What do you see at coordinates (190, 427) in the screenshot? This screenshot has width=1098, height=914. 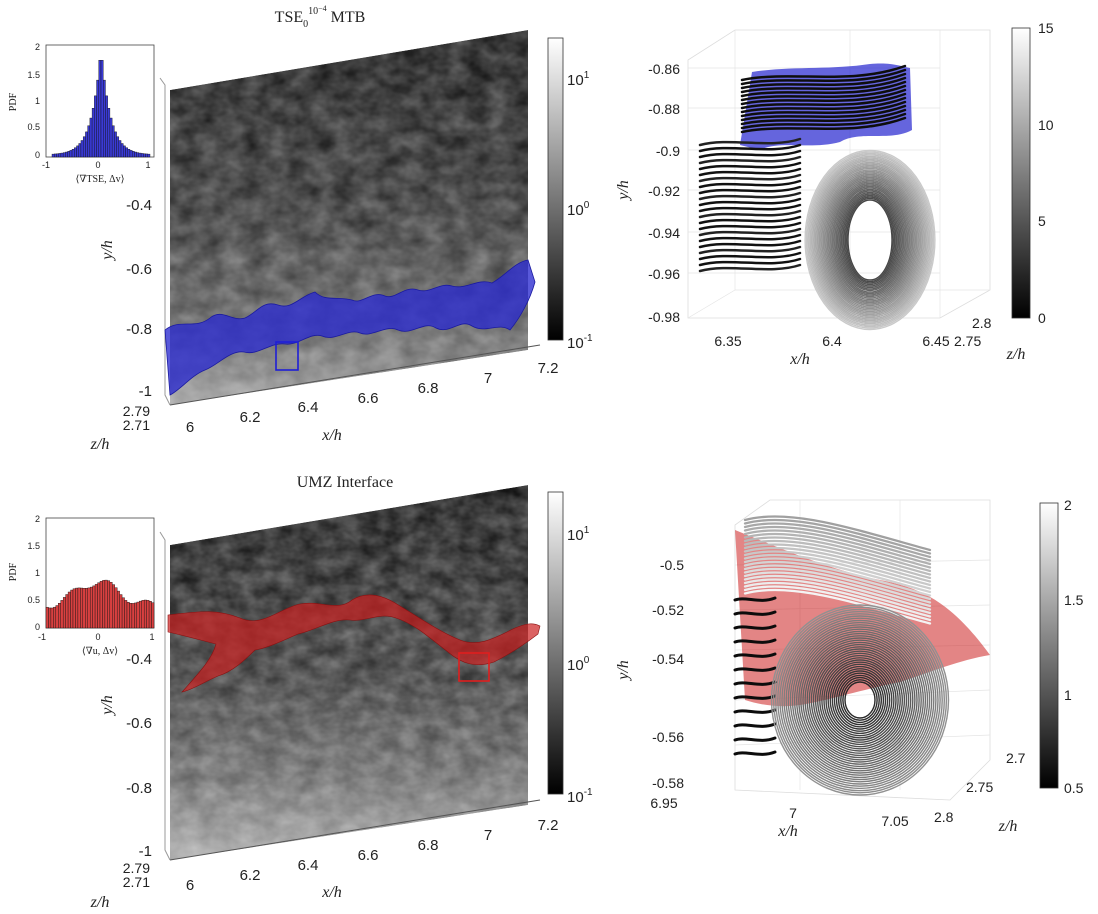 I see `top-x-tick: 6` at bounding box center [190, 427].